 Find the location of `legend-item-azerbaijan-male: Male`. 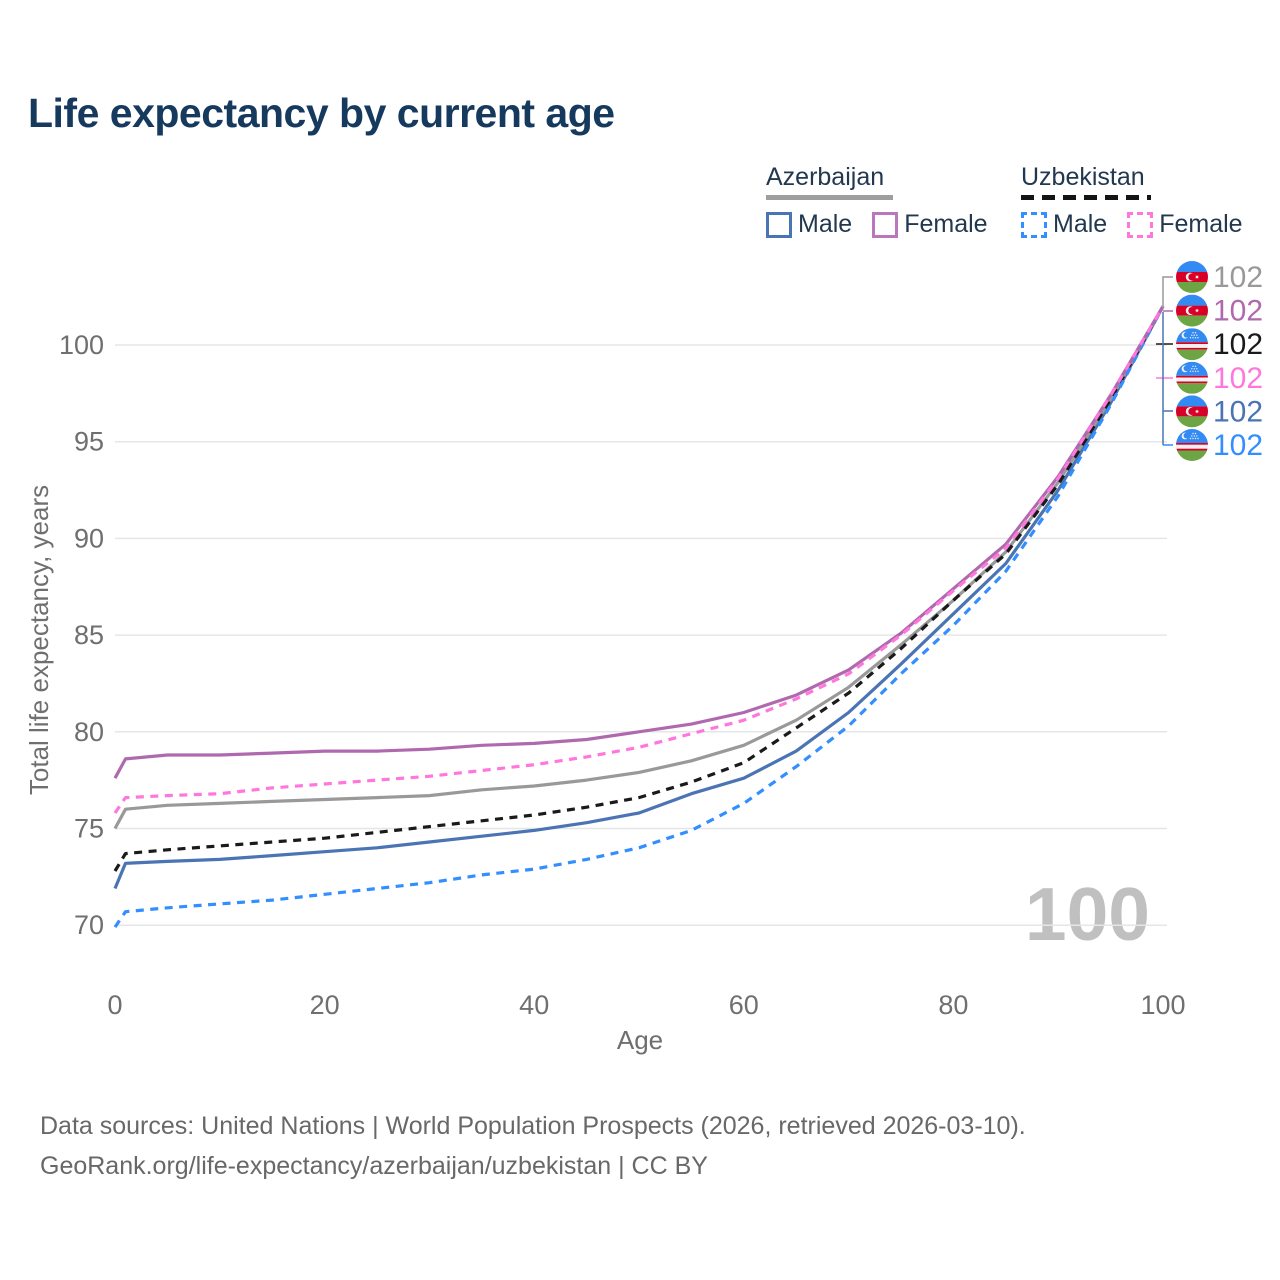

legend-item-azerbaijan-male: Male is located at coordinates (809, 224).